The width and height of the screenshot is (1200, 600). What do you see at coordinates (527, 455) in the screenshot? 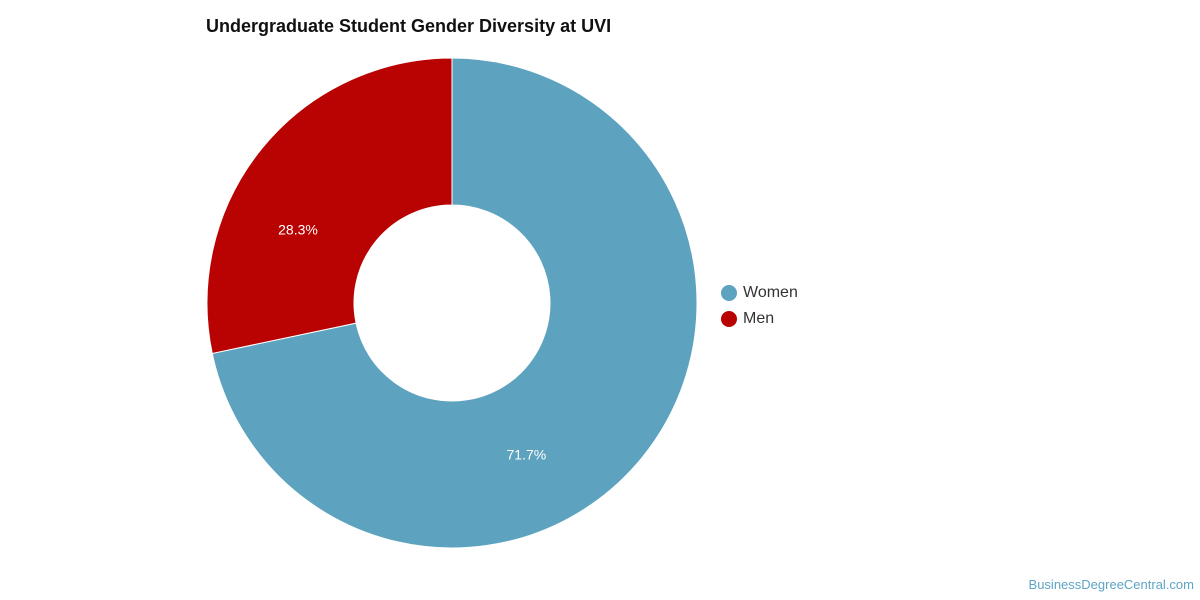
I see `slice-label-women: 71.7%` at bounding box center [527, 455].